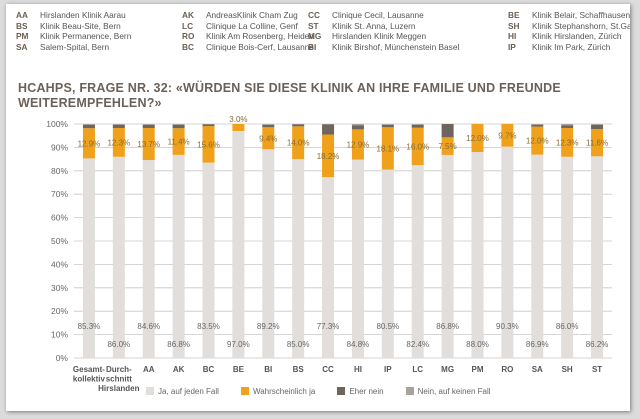  What do you see at coordinates (507, 135) in the screenshot?
I see `data-label-wahrscheinlich: 9.7%` at bounding box center [507, 135].